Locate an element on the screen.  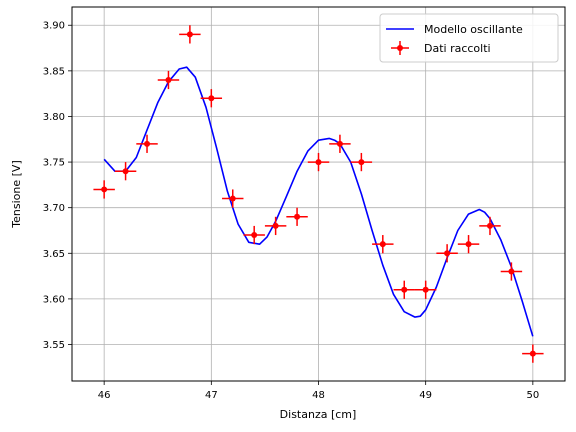
legend-errorbar-marker is located at coordinates (400, 48).